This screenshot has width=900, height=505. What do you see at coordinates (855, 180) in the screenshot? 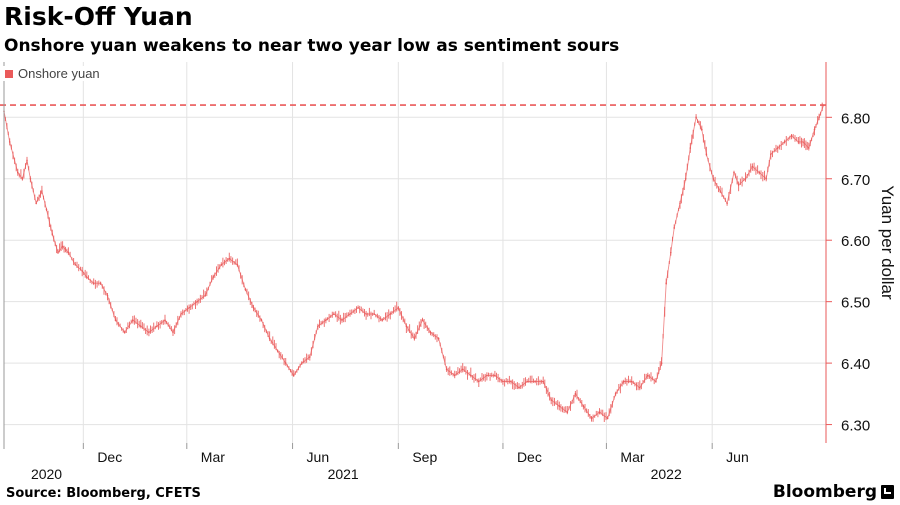
I see `y-tick-label: 6.70` at bounding box center [855, 180].